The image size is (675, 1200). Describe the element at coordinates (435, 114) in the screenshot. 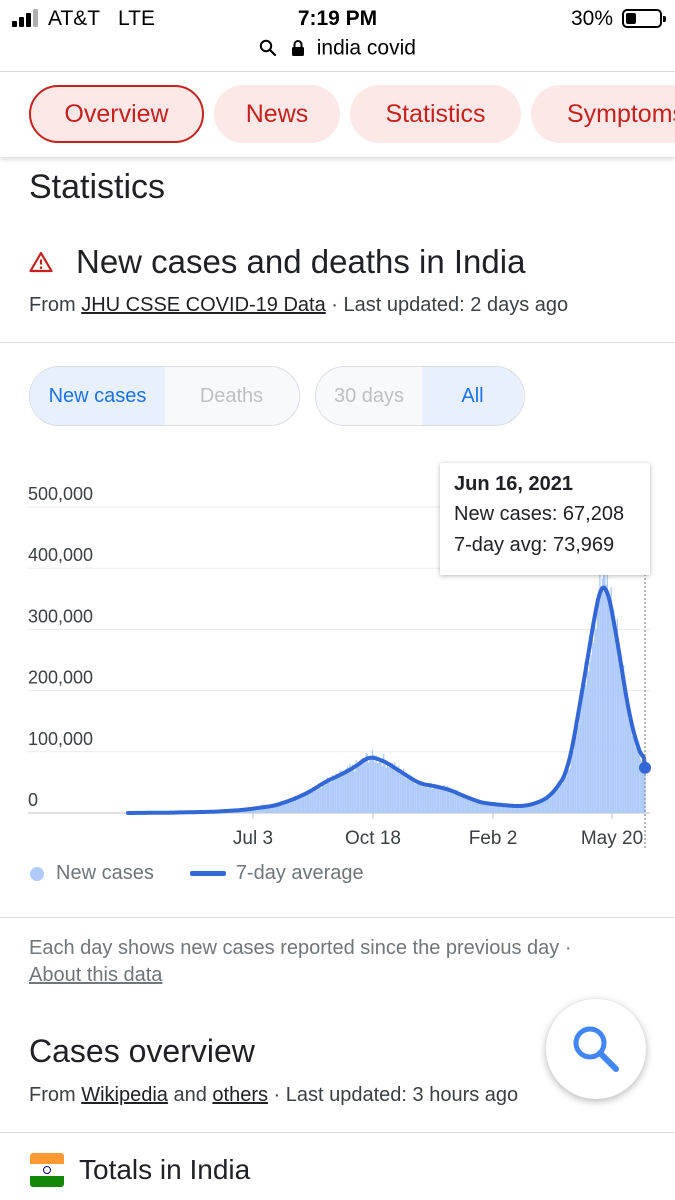

I see `tab-statistics: Statistics` at that location.